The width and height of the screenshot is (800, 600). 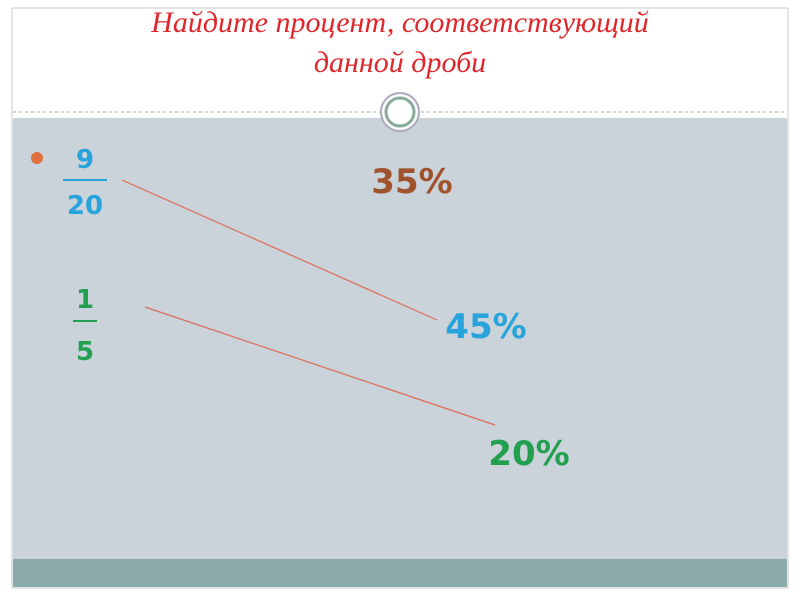 I want to click on fraction: 9 20, so click(x=85, y=183).